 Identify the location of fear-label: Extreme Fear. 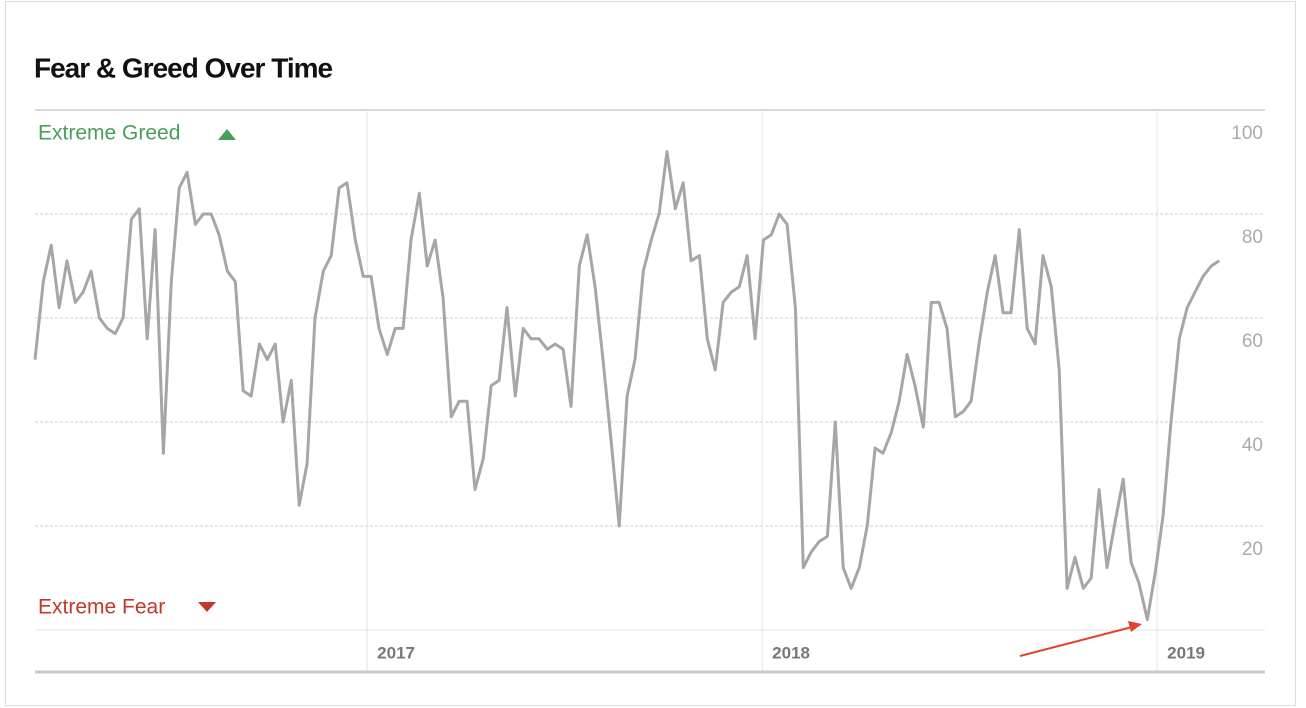
(101, 607).